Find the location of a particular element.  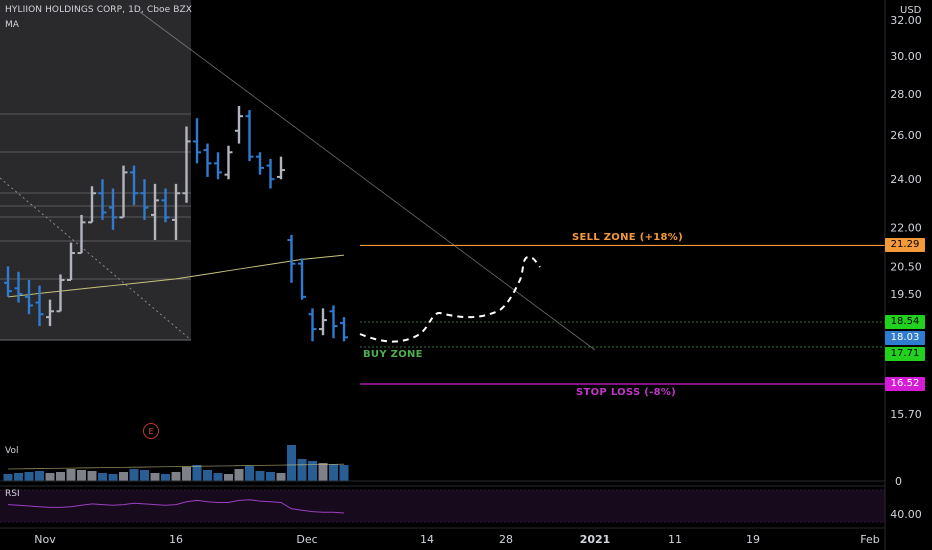

price-tick-label: 19.50 is located at coordinates (906, 294).